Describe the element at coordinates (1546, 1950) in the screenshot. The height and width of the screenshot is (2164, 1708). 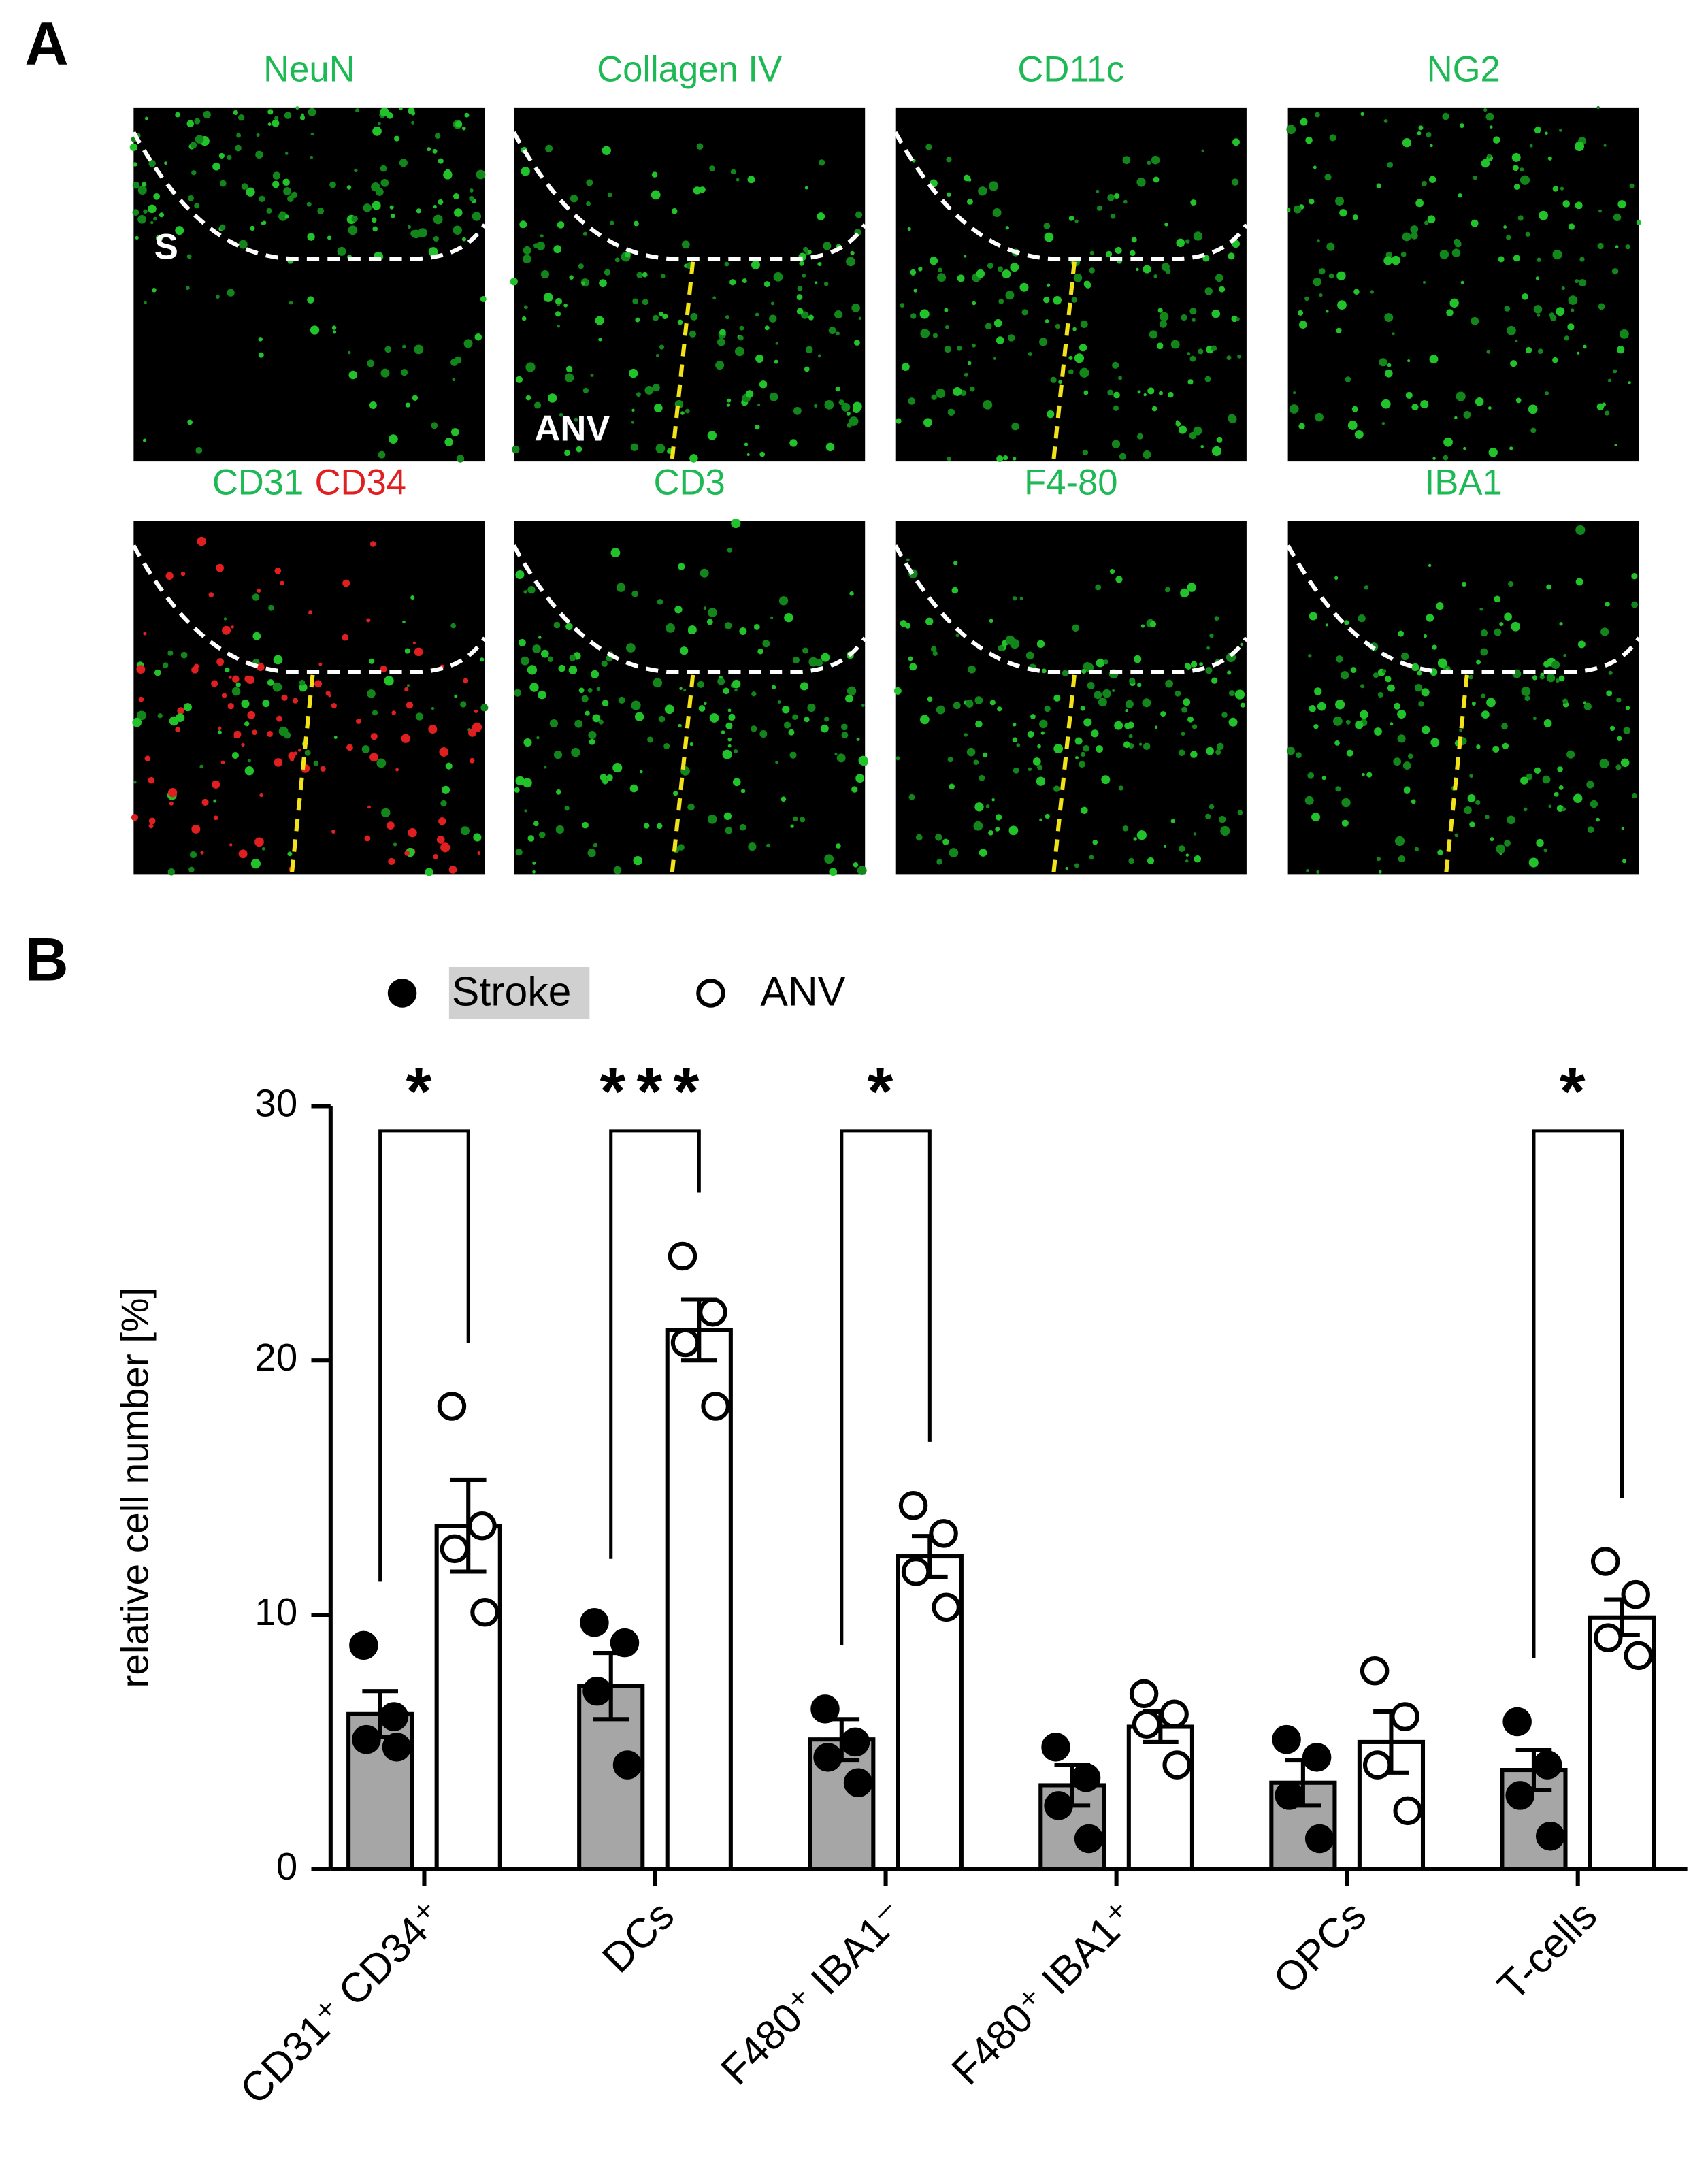
I see `x-tick-label: T-cells` at that location.